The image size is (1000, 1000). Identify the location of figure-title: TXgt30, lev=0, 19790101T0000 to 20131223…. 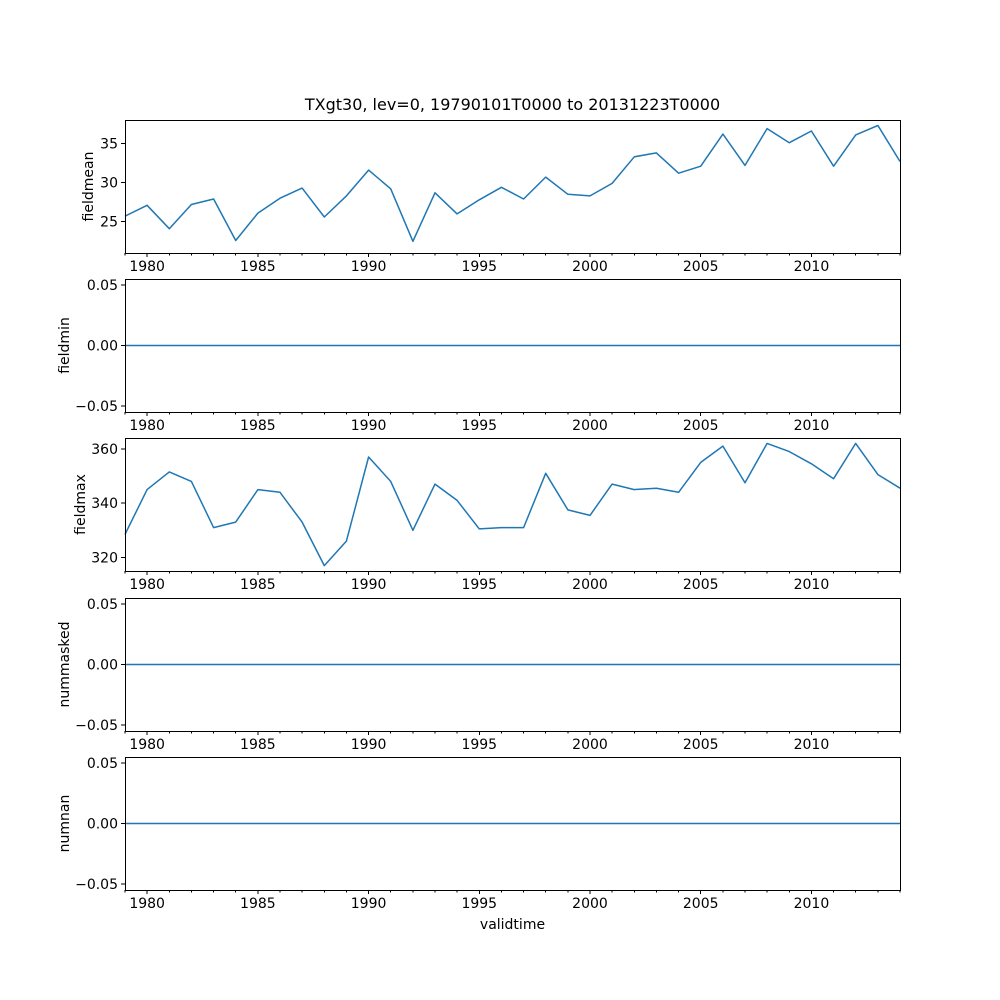
(512, 104).